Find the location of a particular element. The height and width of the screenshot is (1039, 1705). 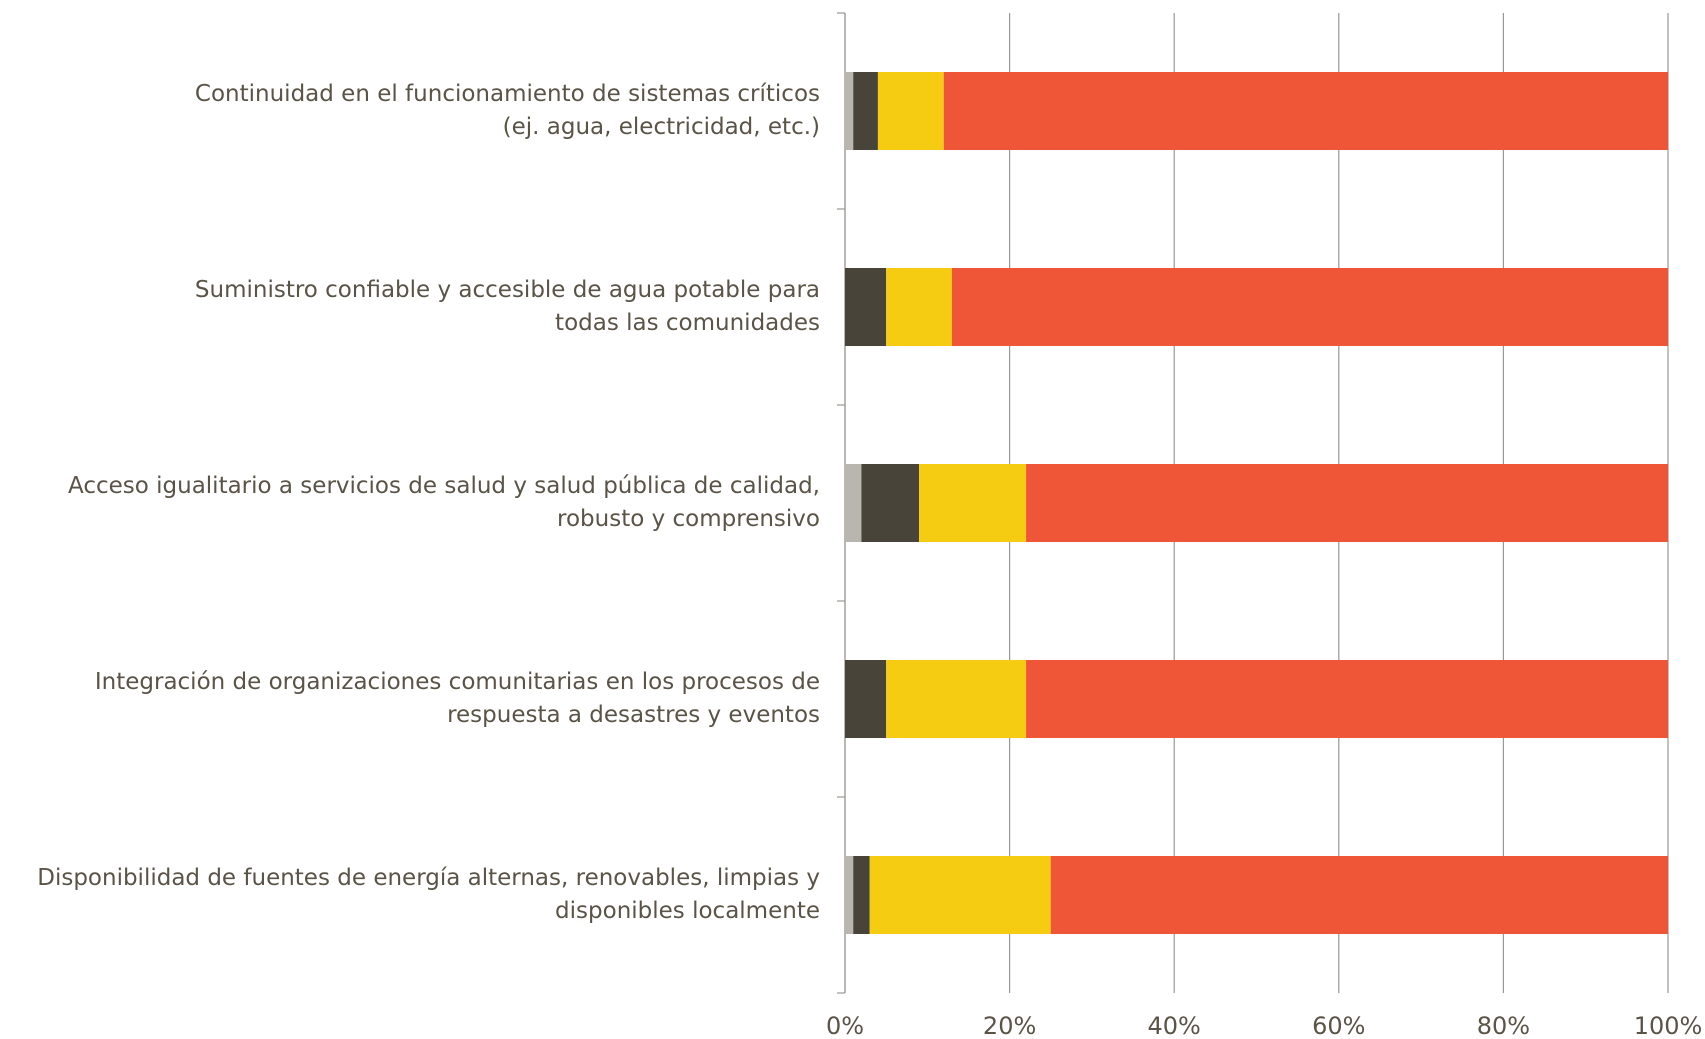

x-tick-label: 0% is located at coordinates (845, 1025).